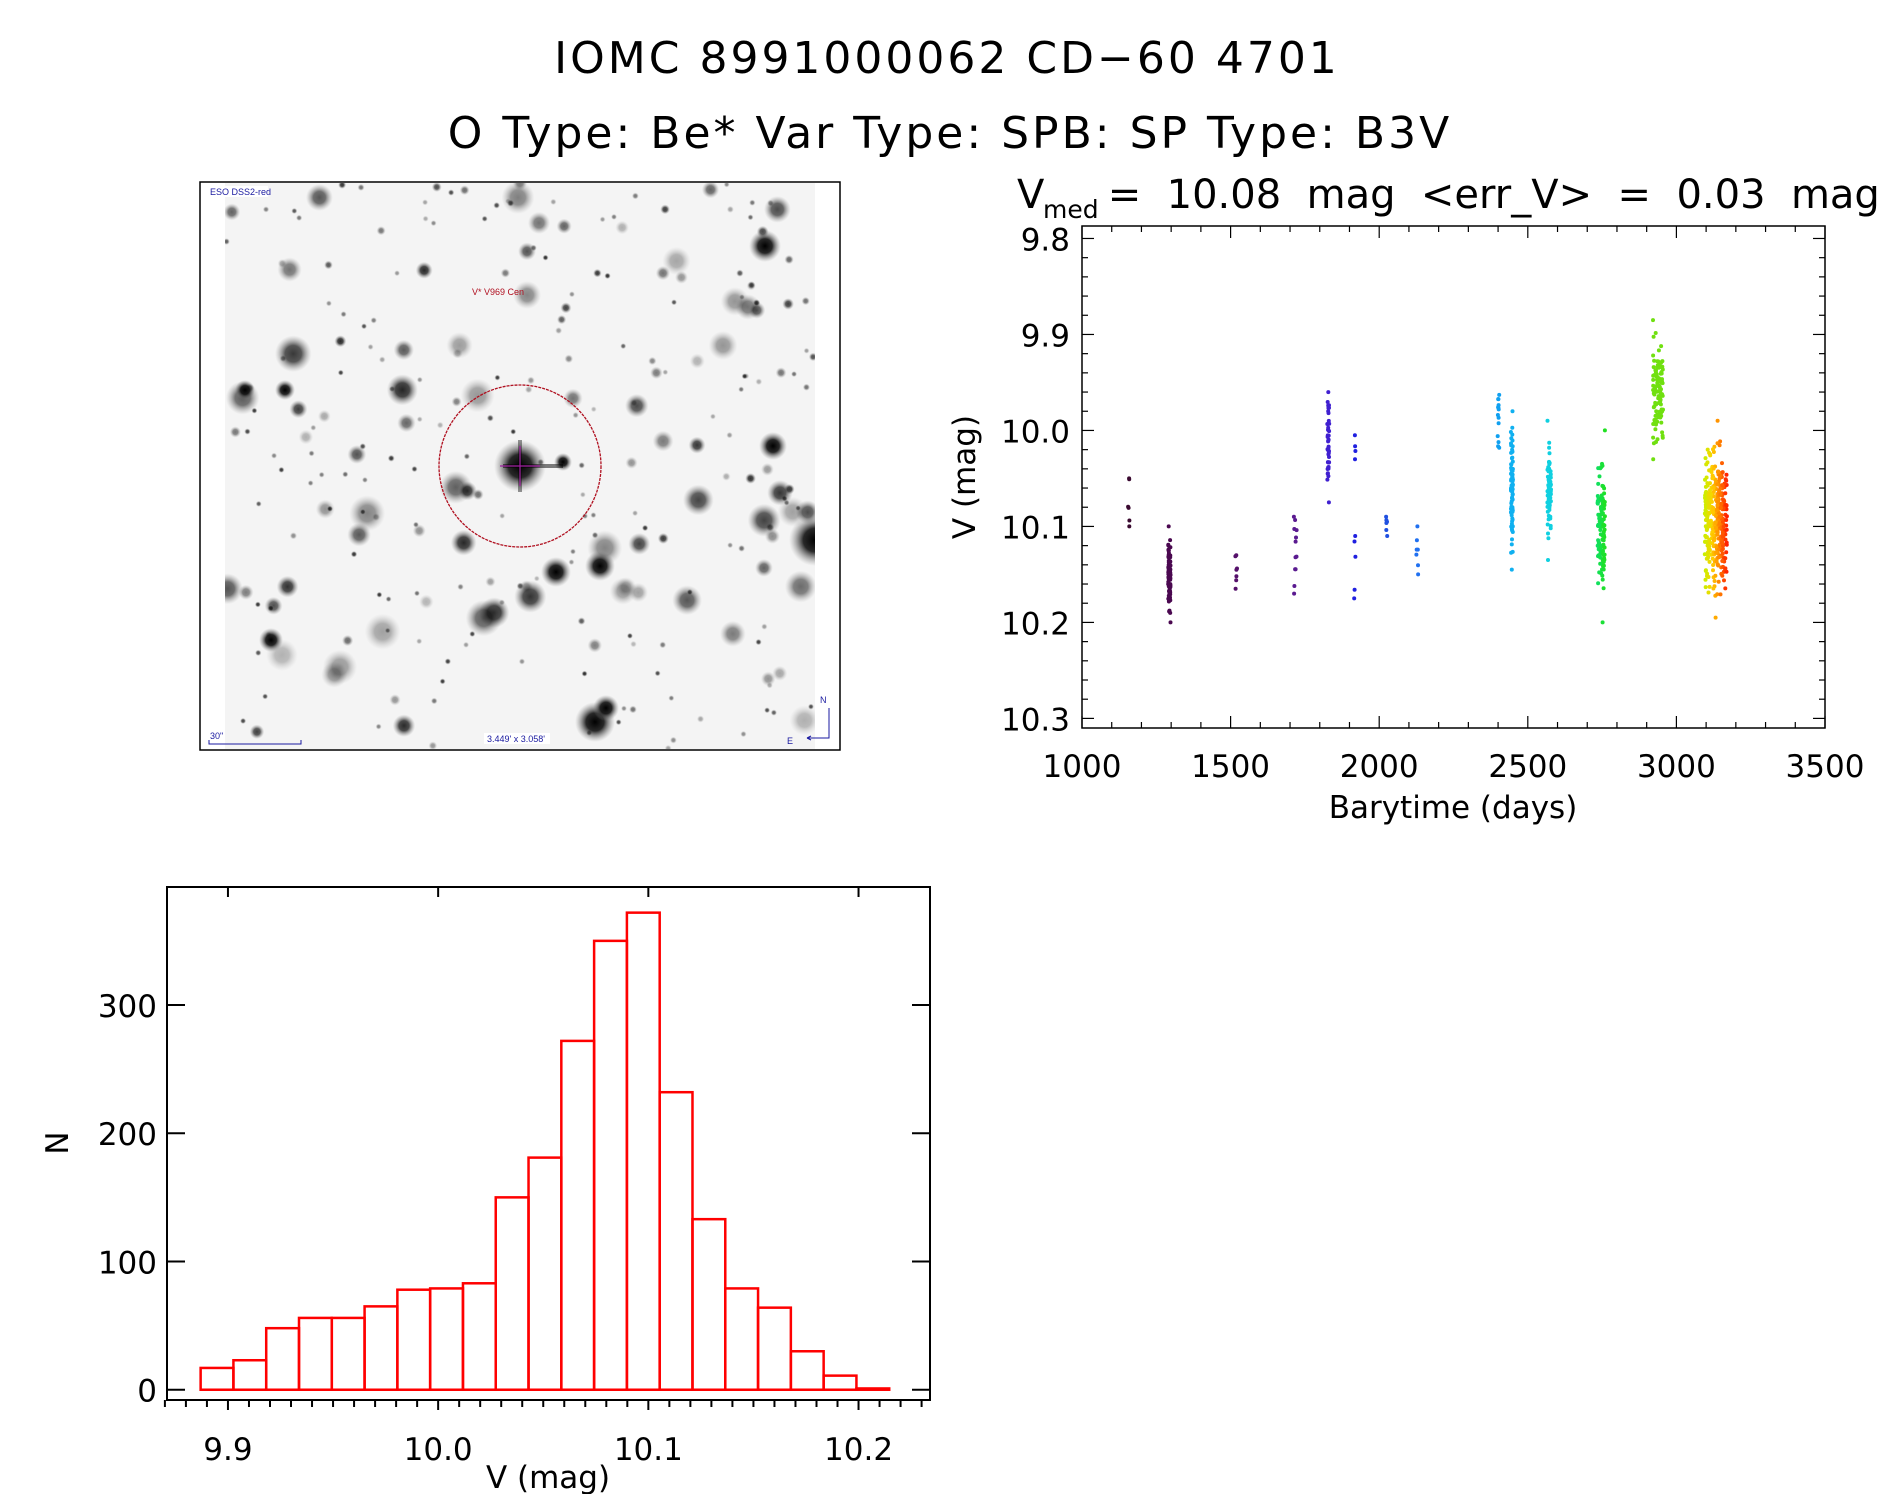 This screenshot has height=1494, width=1889. What do you see at coordinates (216, 736) in the screenshot?
I see `scale-bar-label: 30"` at bounding box center [216, 736].